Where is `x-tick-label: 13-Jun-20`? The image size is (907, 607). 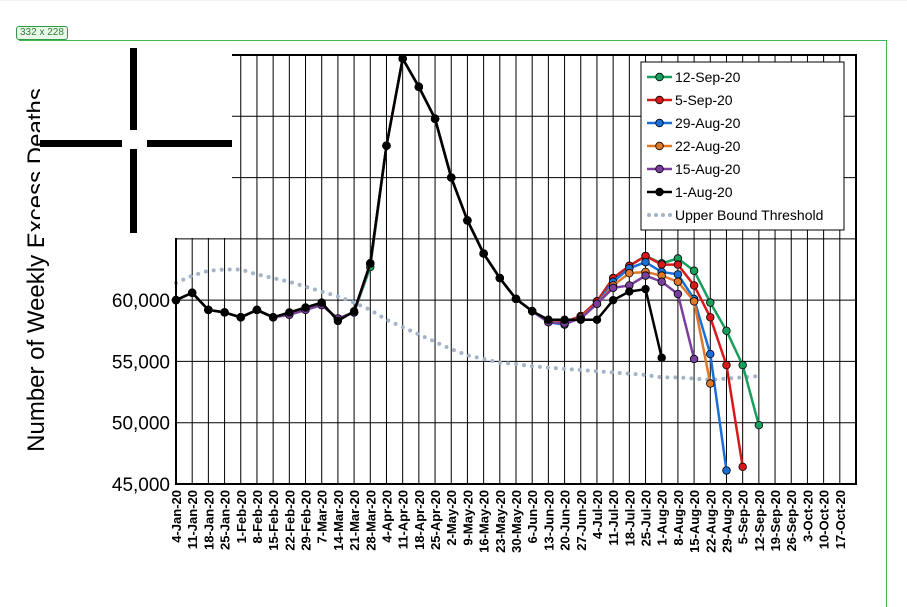 x-tick-label: 13-Jun-20 is located at coordinates (548, 520).